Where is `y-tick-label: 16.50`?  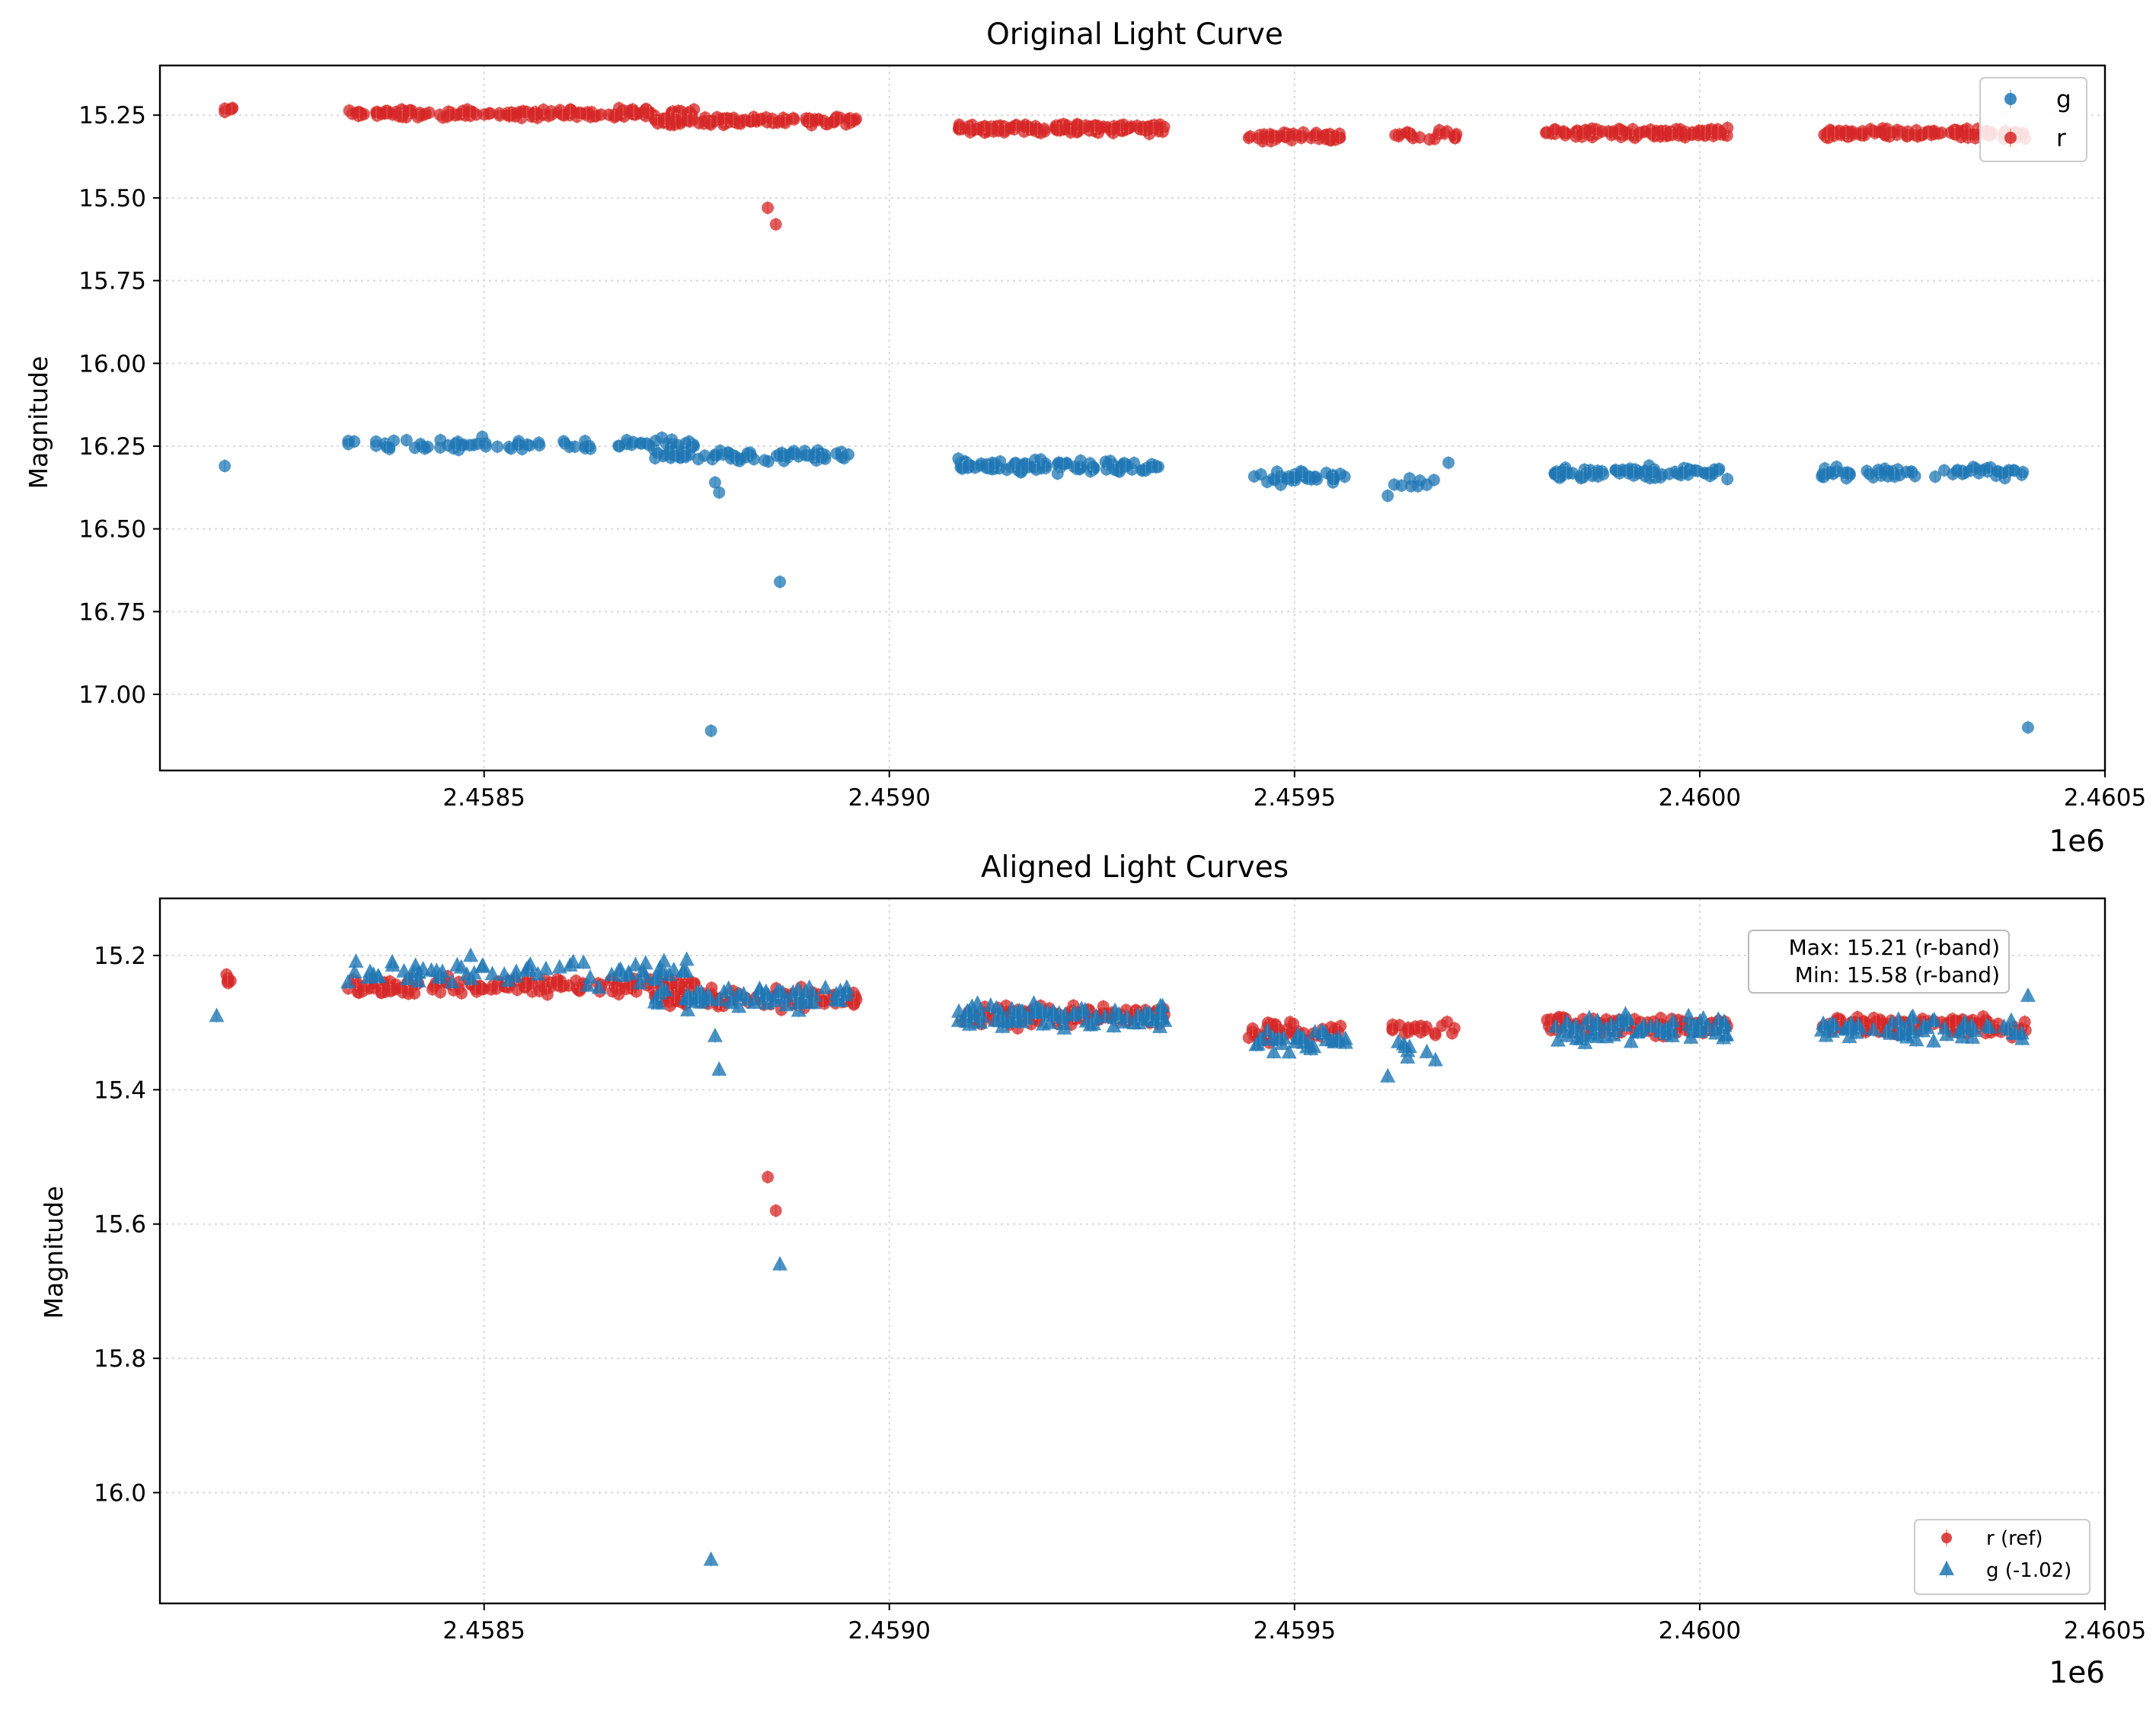
y-tick-label: 16.50 is located at coordinates (112, 530).